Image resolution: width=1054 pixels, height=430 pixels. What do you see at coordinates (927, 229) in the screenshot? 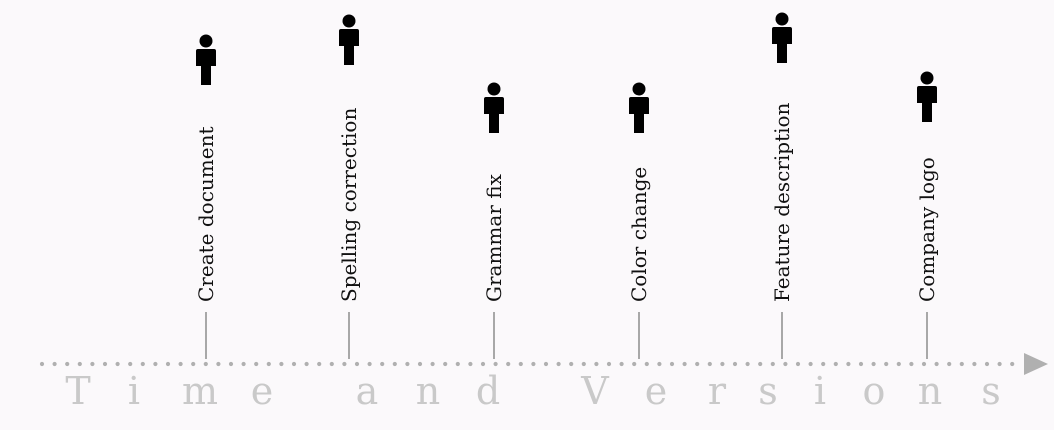
I see `event-label: Company logo` at bounding box center [927, 229].